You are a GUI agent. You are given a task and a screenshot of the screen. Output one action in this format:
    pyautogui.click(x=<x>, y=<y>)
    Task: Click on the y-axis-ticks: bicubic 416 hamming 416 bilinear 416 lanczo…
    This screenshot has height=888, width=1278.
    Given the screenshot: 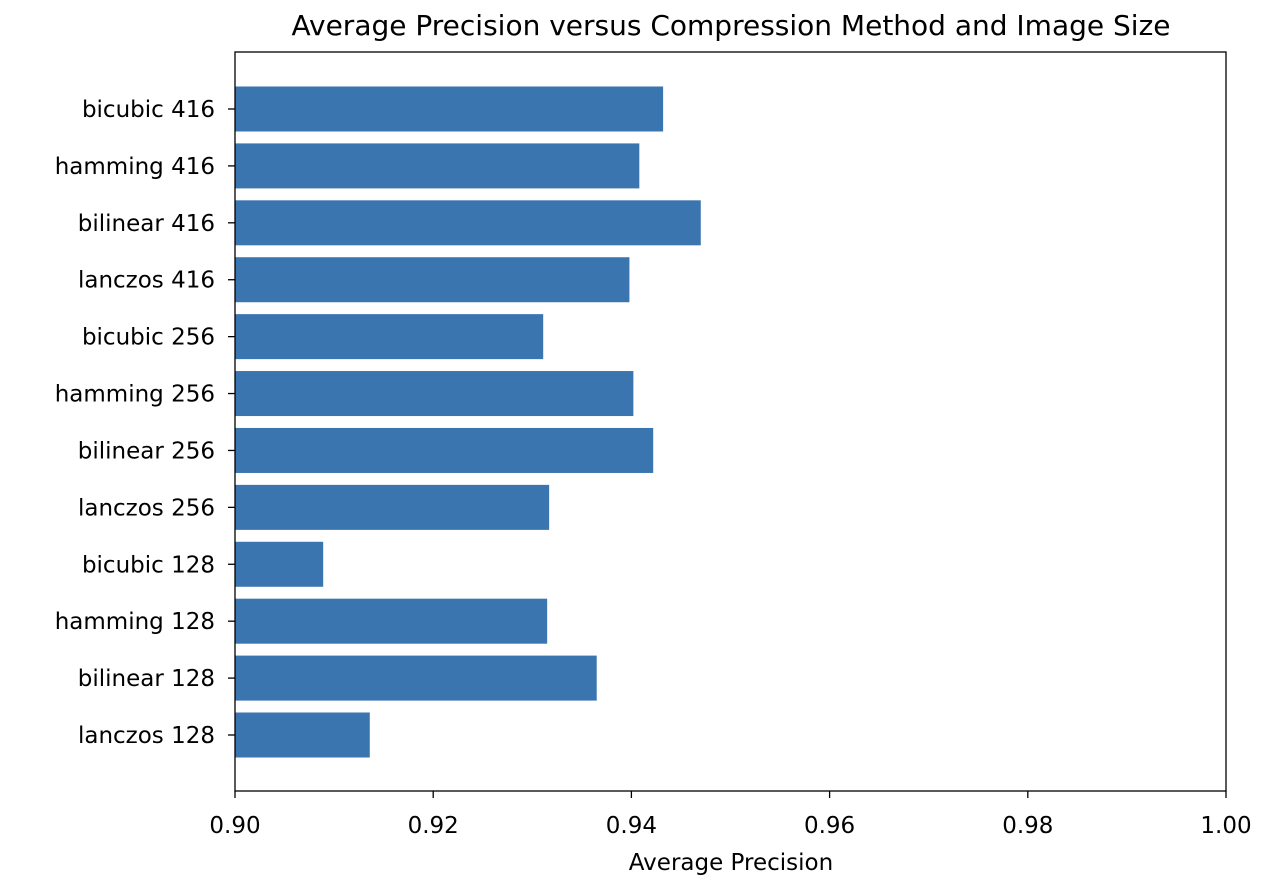 What is the action you would take?
    pyautogui.click(x=145, y=423)
    